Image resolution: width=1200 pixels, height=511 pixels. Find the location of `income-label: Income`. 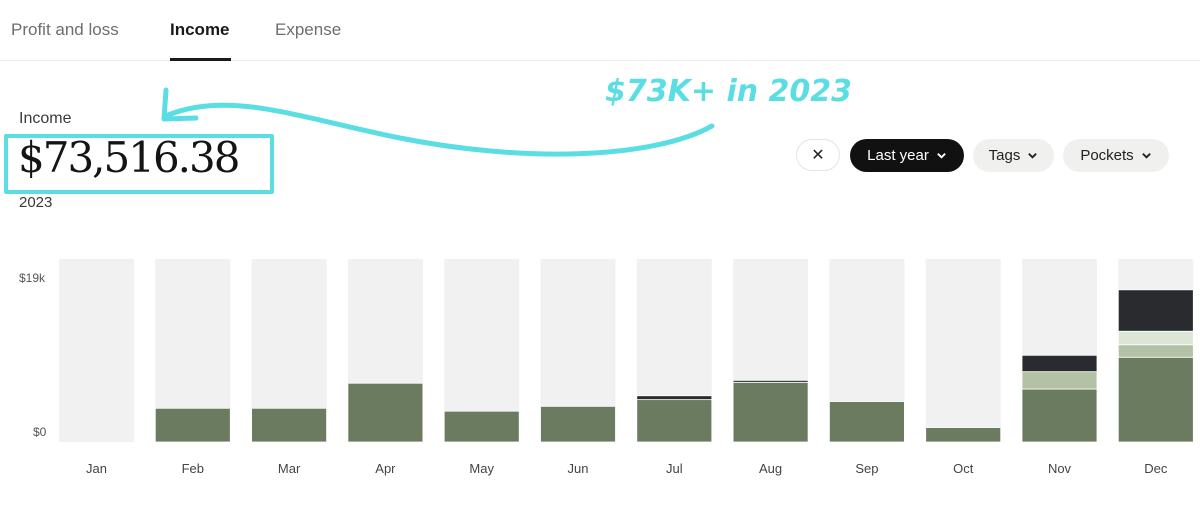

income-label: Income is located at coordinates (45, 118).